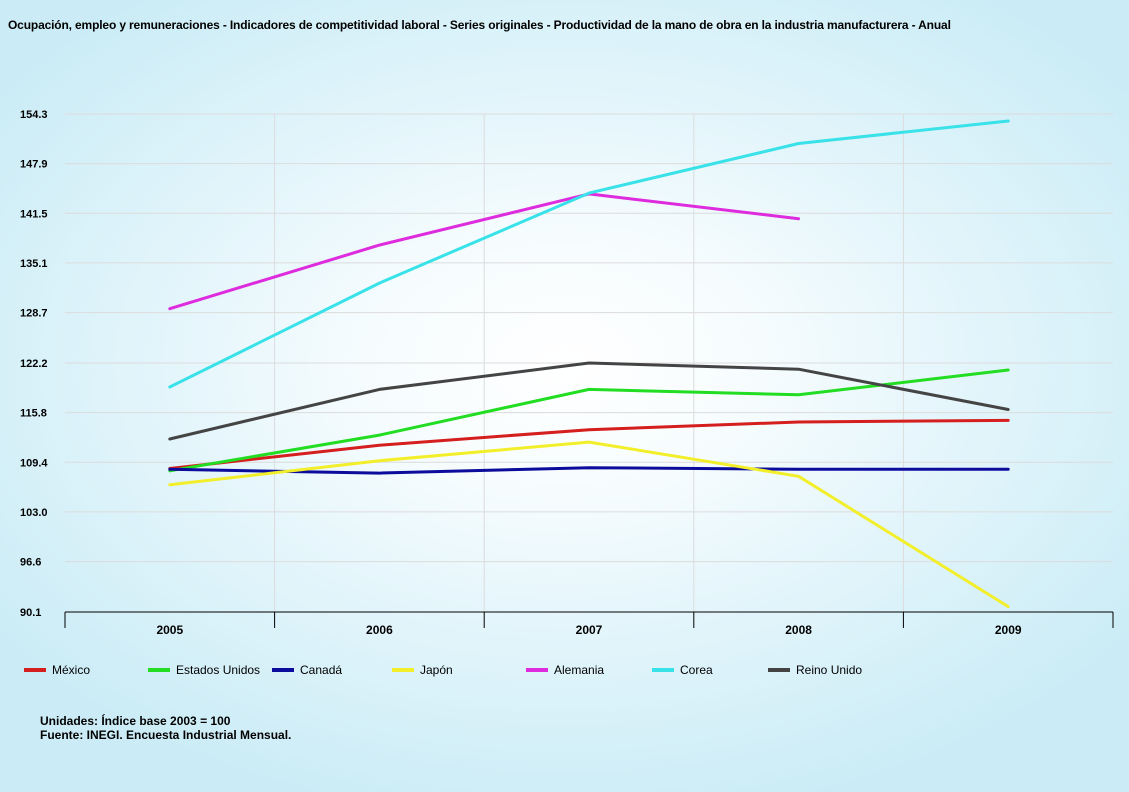  Describe the element at coordinates (379, 630) in the screenshot. I see `x-tick-label: 2006` at that location.